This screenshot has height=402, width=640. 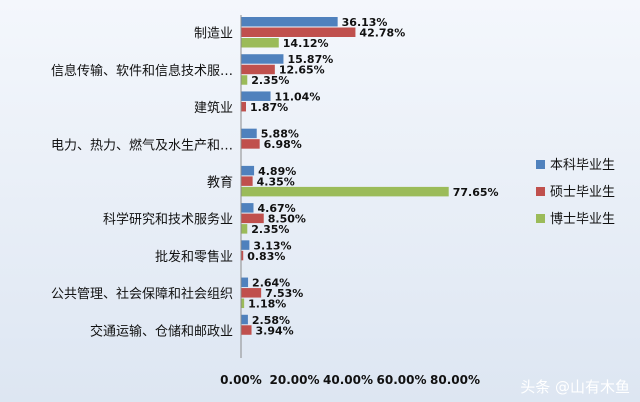 I want to click on category-label: 公共管理、社会保障和社会组织, so click(x=142, y=294).